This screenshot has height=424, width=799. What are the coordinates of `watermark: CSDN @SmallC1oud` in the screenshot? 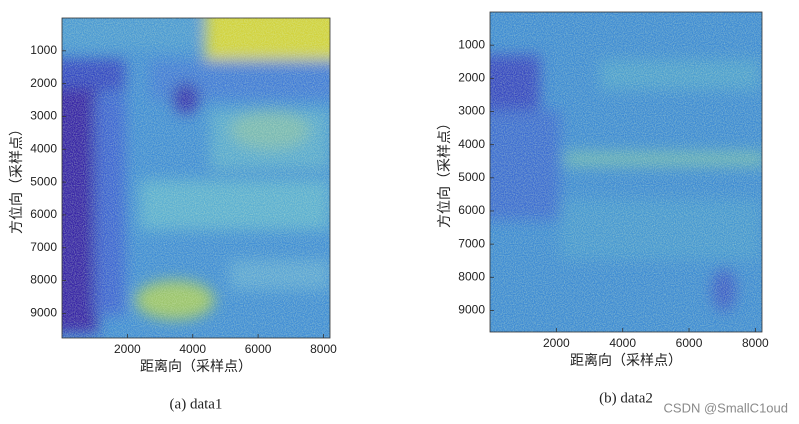 It's located at (726, 407).